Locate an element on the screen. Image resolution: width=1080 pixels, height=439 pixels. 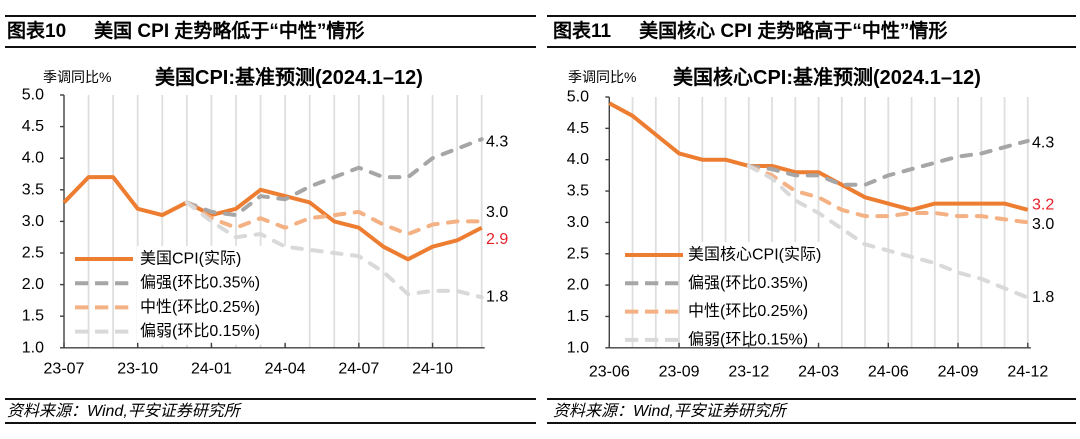
x-tick-label: 23-06 is located at coordinates (609, 372).